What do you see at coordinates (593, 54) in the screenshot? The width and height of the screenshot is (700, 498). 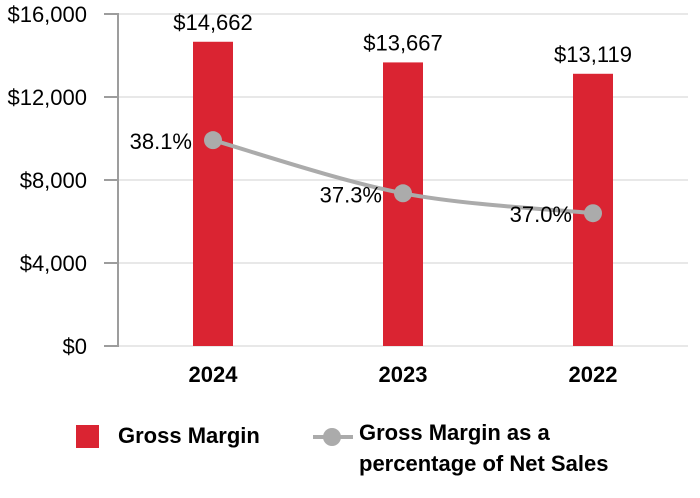 I see `bar-value-label: $13,119` at bounding box center [593, 54].